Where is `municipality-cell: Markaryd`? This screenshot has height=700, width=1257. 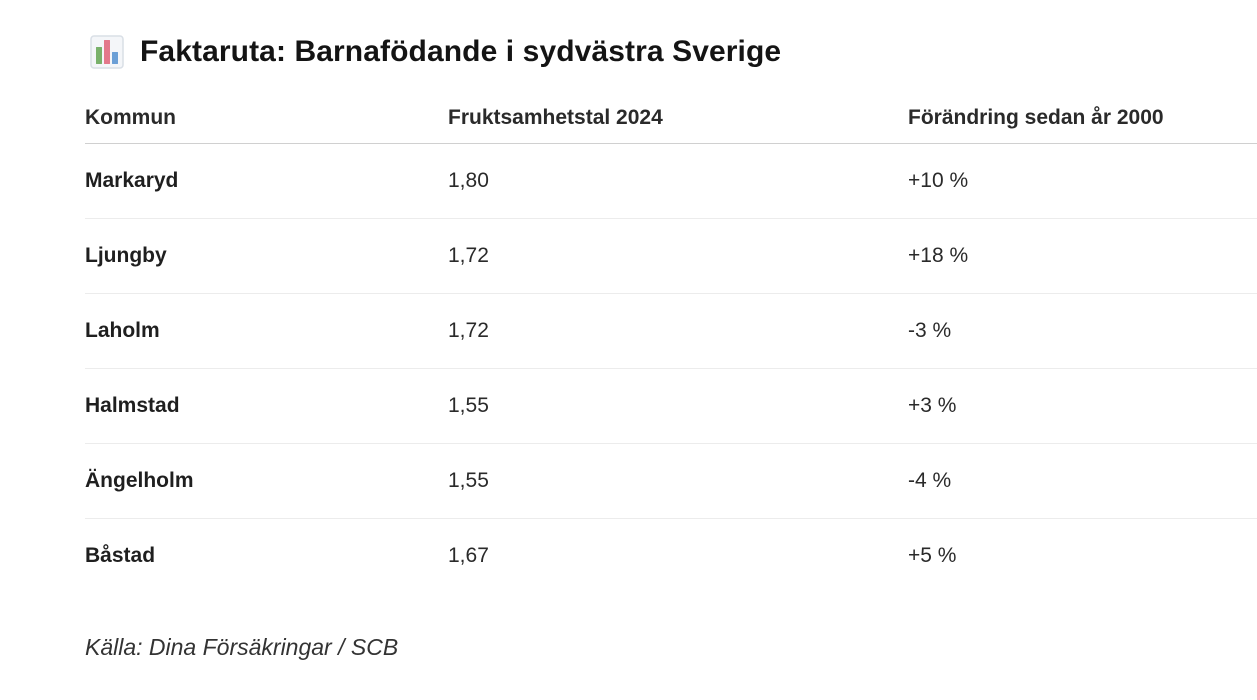
municipality-cell: Markaryd is located at coordinates (131, 181).